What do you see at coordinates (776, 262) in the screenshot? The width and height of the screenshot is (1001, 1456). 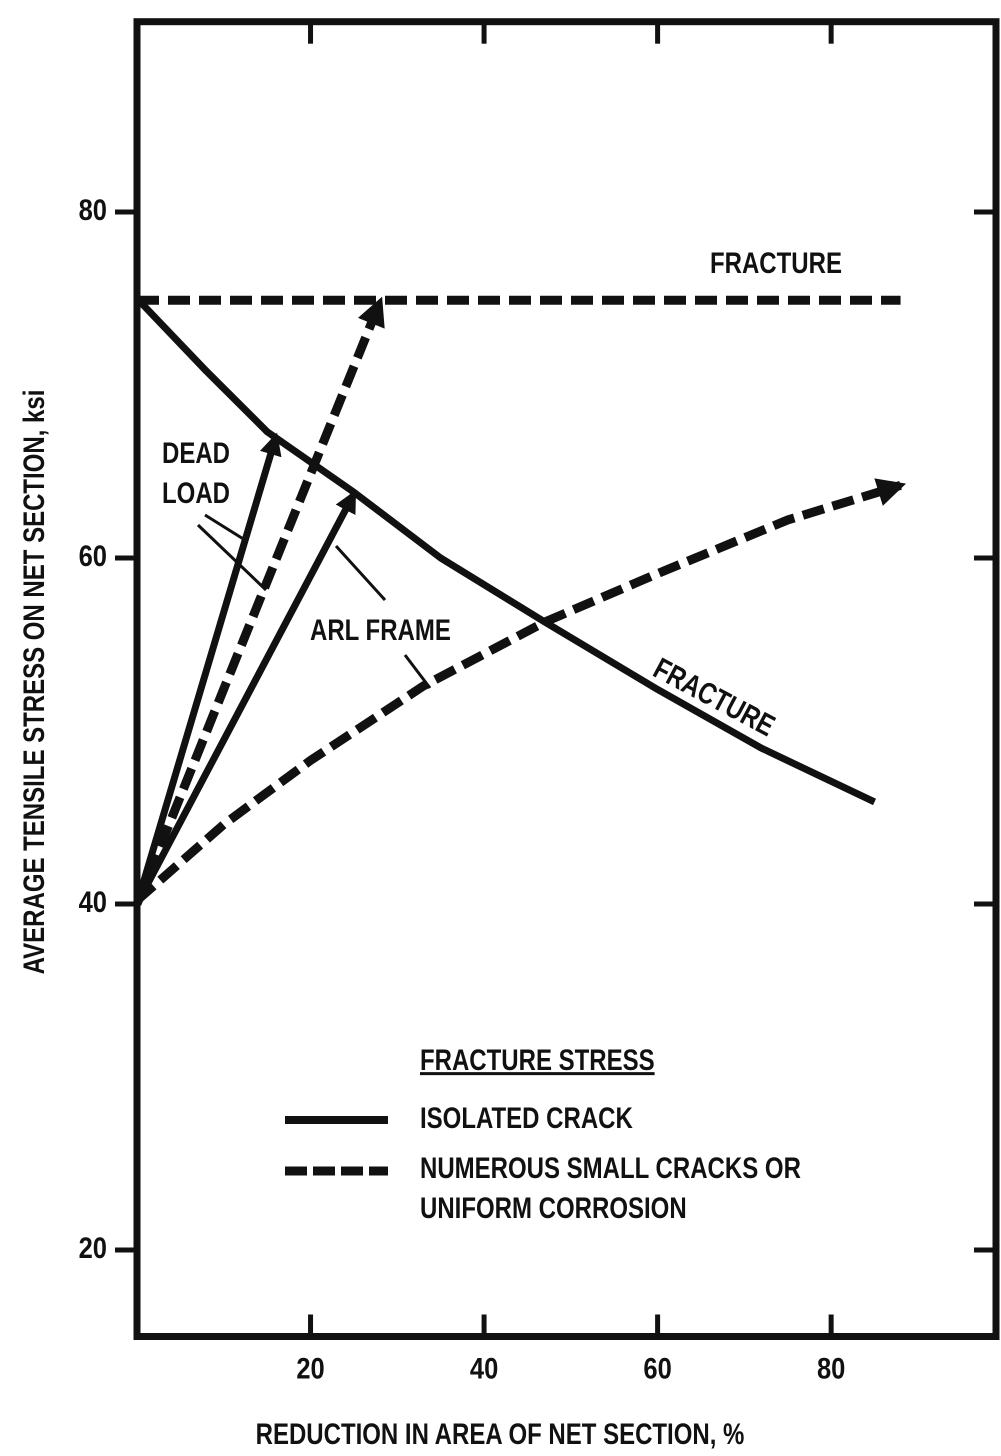 I see `annotation: FRACTURE` at bounding box center [776, 262].